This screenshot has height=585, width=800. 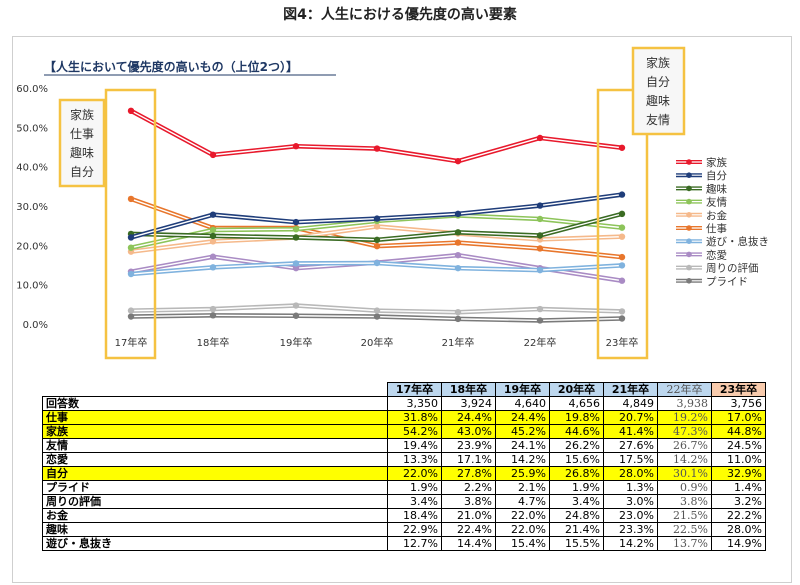 I want to click on table-cell: 30.1%, so click(x=684, y=473).